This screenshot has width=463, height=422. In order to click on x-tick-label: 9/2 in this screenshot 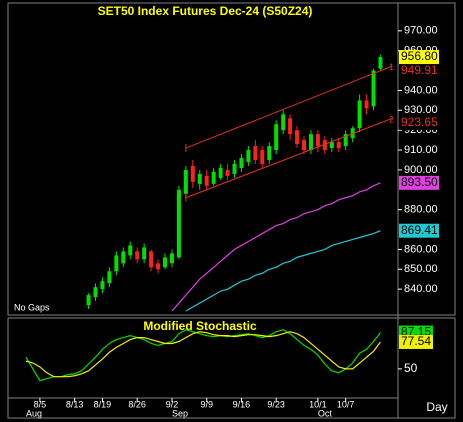, I will do `click(172, 404)`.